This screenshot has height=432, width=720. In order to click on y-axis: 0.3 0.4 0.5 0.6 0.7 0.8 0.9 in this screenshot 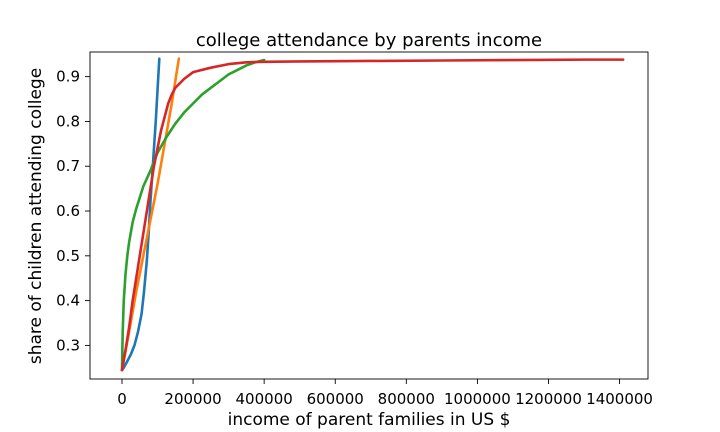, I will do `click(73, 211)`.